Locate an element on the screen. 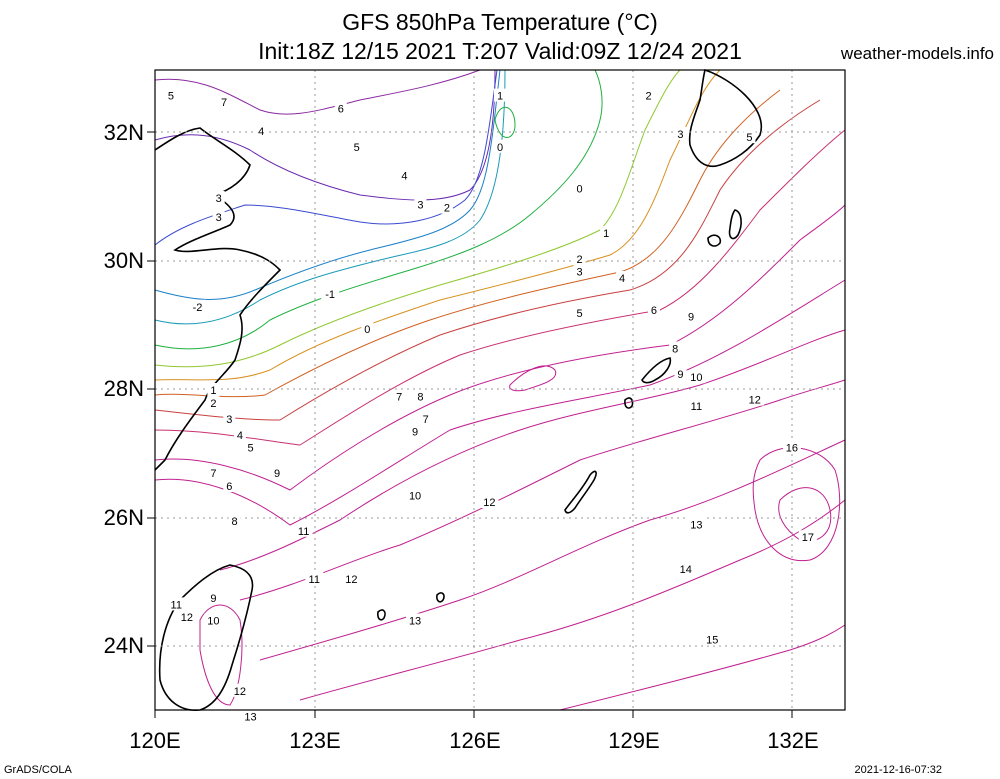  lat-label-30n: 30N is located at coordinates (123, 260).